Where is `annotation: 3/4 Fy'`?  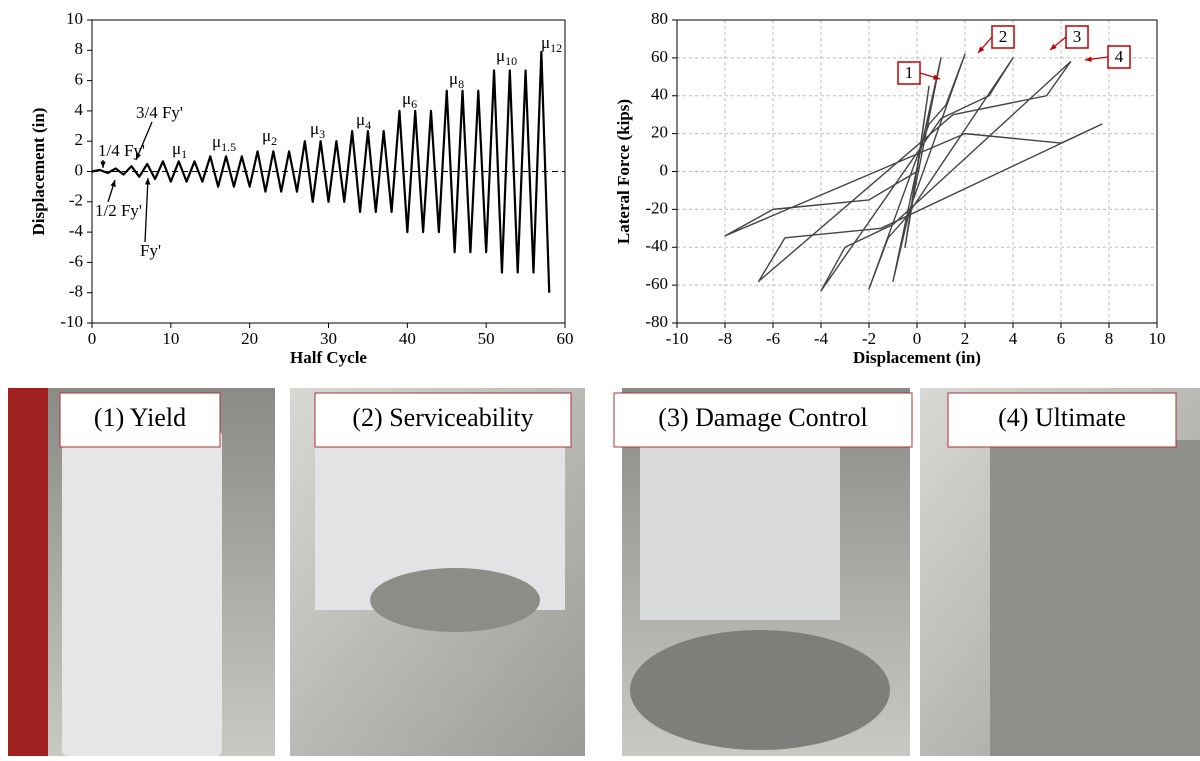
annotation: 3/4 Fy' is located at coordinates (159, 112).